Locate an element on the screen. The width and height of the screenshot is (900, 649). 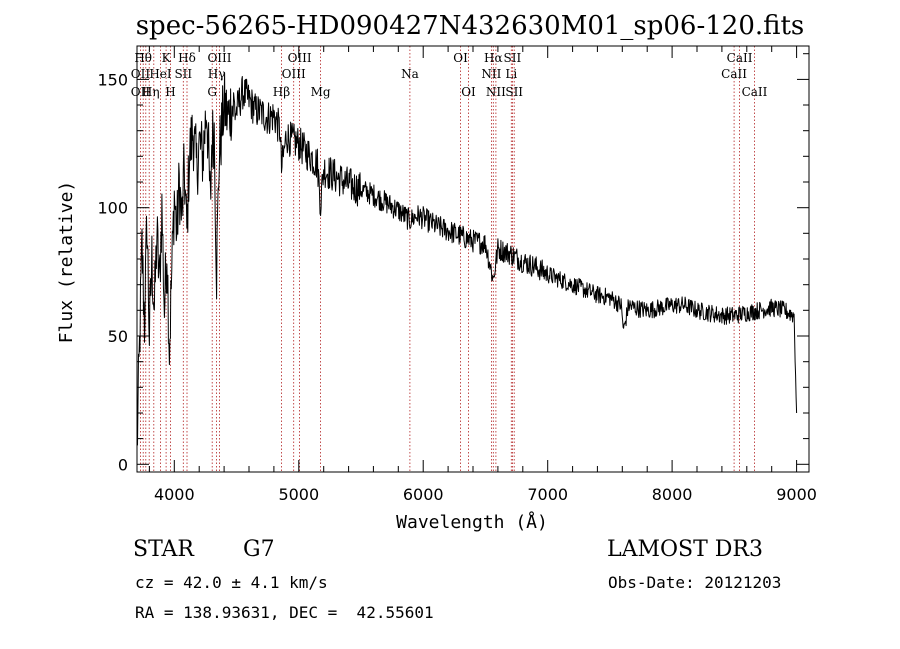
x-tick-label-5000: 5000 is located at coordinates (298, 494).